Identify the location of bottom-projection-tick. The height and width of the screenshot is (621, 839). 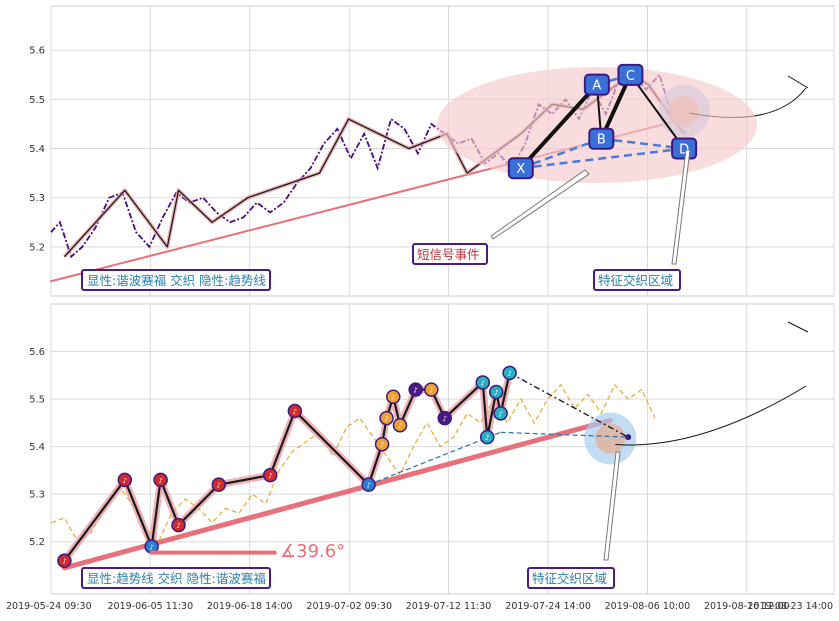
(798, 327).